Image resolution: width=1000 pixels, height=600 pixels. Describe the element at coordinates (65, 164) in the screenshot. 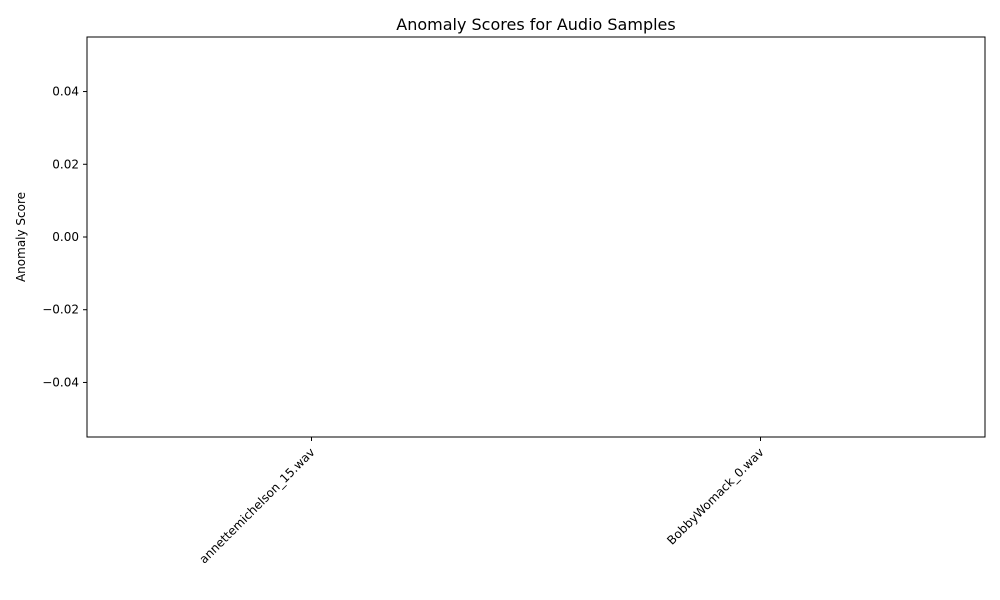

I see `y-tick-label: 0.02` at that location.